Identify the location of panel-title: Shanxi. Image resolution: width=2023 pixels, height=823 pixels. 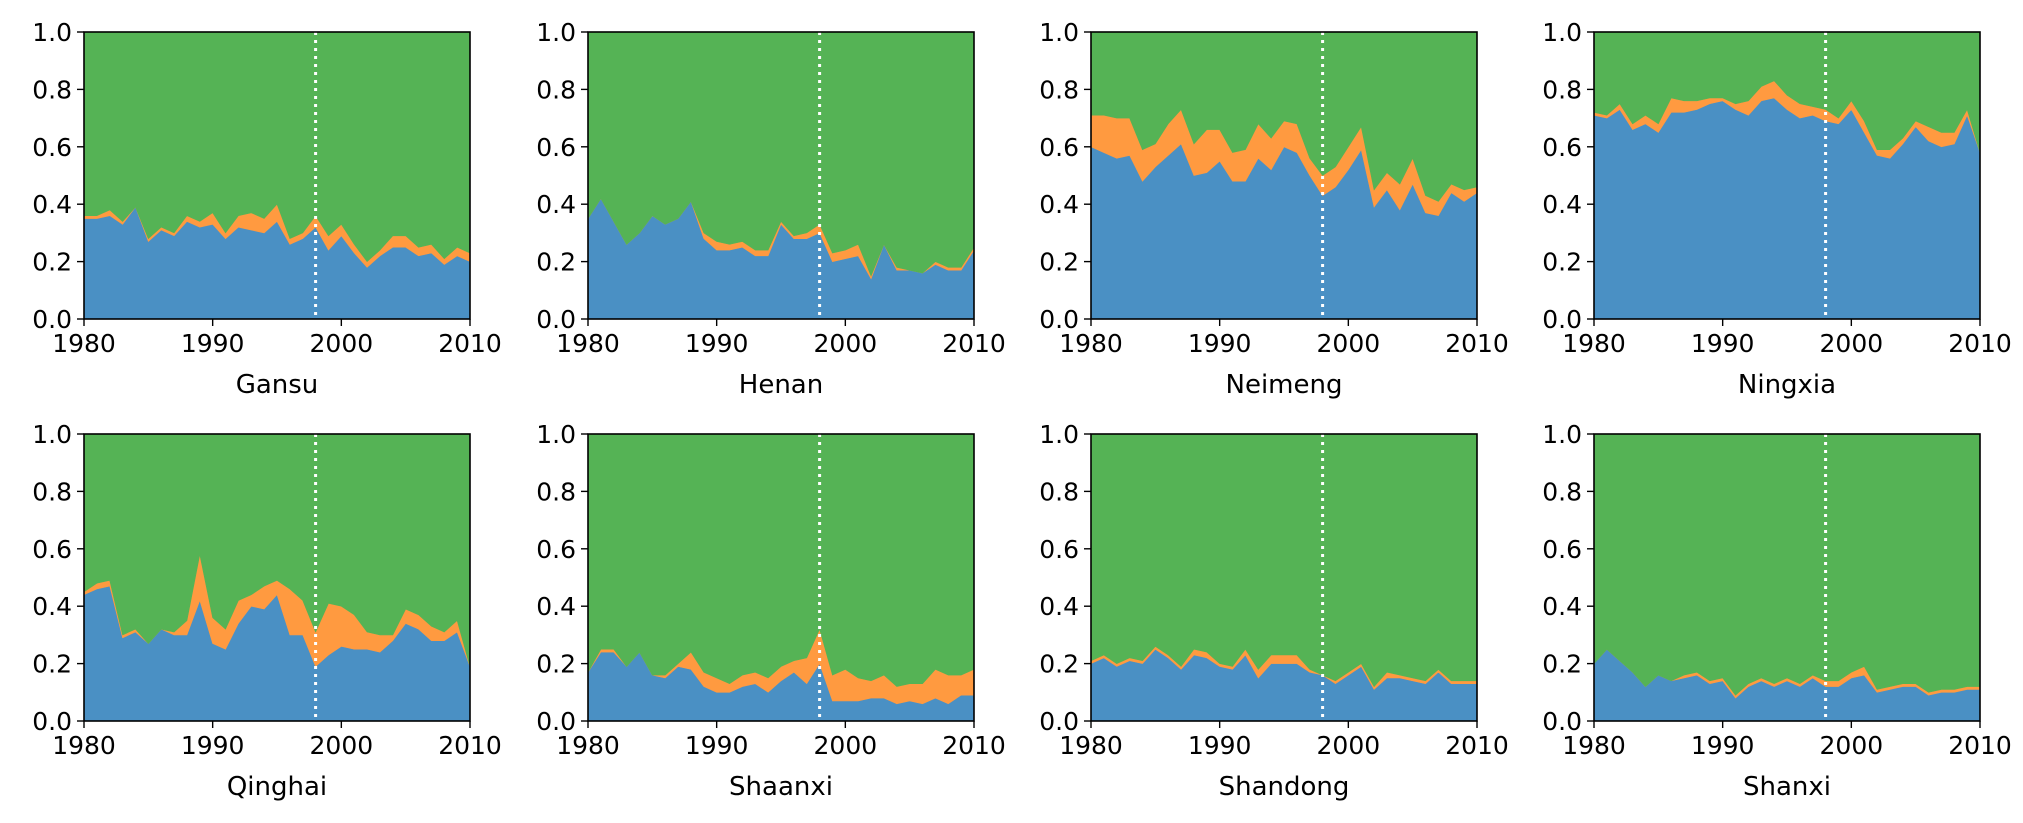
(1787, 787).